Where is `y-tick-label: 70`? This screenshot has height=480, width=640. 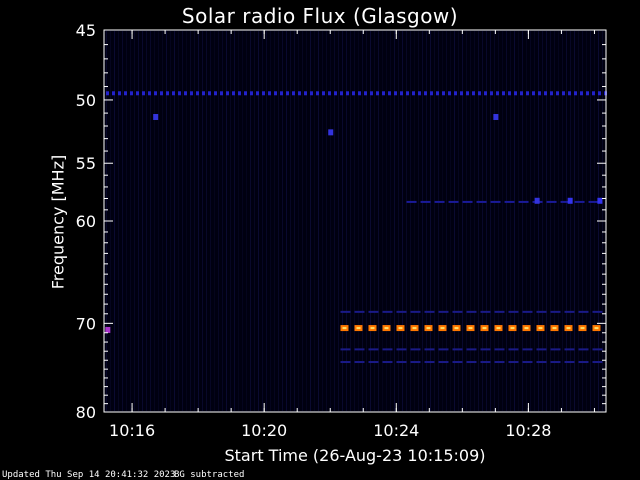 y-tick-label: 70 is located at coordinates (86, 323).